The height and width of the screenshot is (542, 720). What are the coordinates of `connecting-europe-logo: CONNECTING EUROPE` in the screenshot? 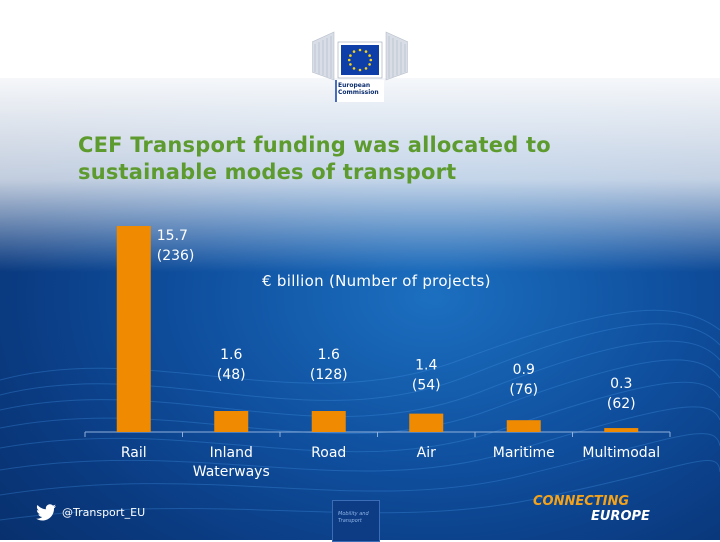 It's located at (591, 509).